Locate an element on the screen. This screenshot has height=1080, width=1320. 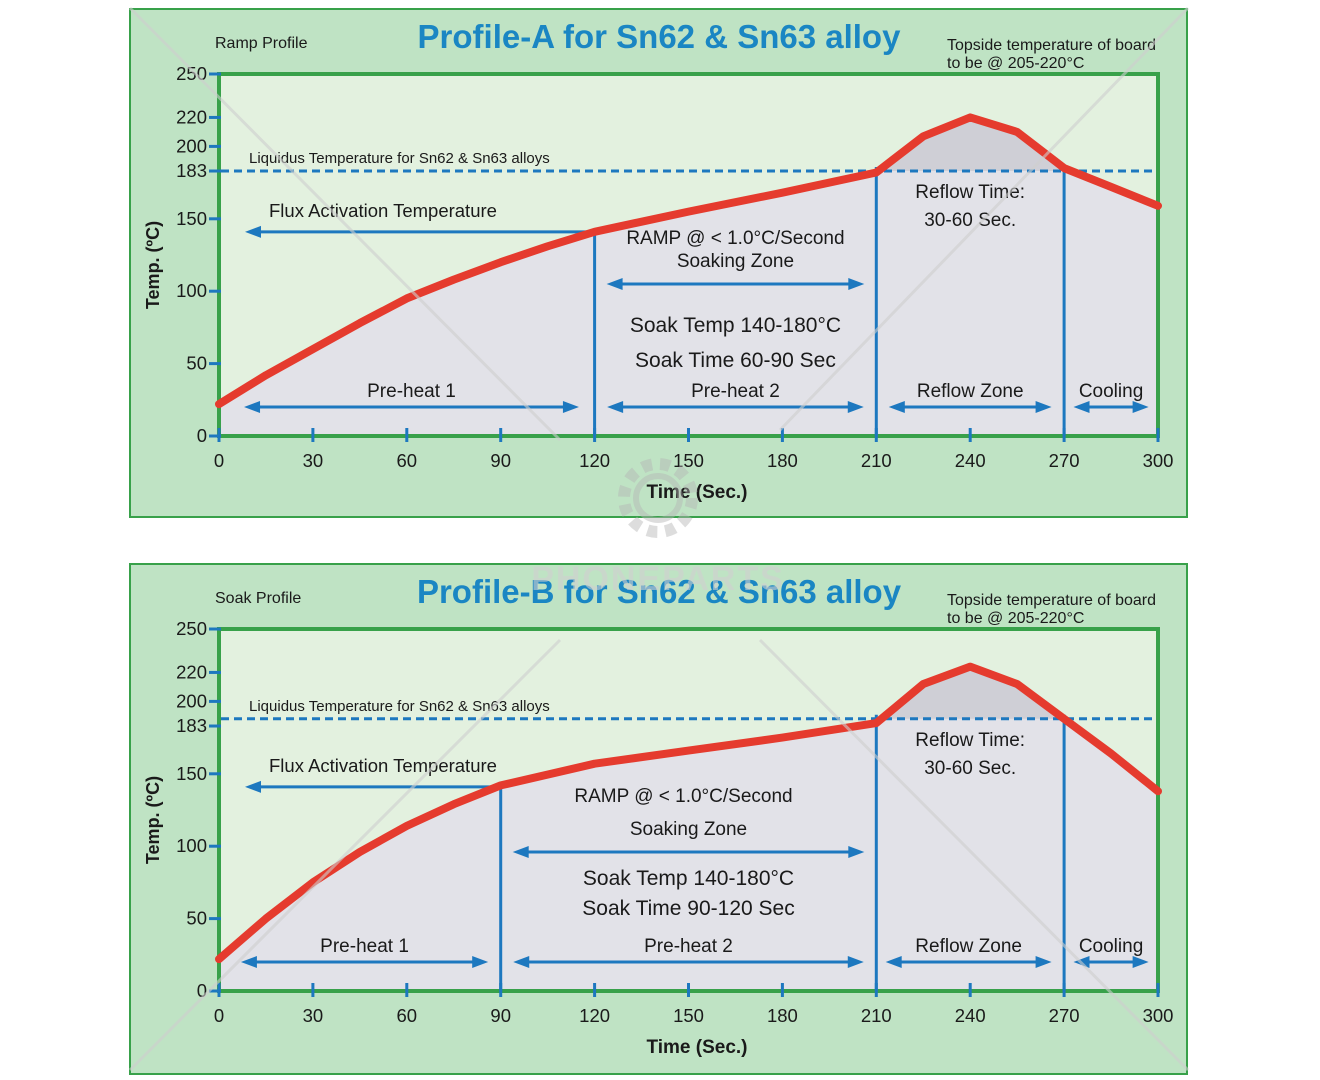
chart-title: Profile-B for Sn62 & Sn63 alloy is located at coordinates (659, 591).